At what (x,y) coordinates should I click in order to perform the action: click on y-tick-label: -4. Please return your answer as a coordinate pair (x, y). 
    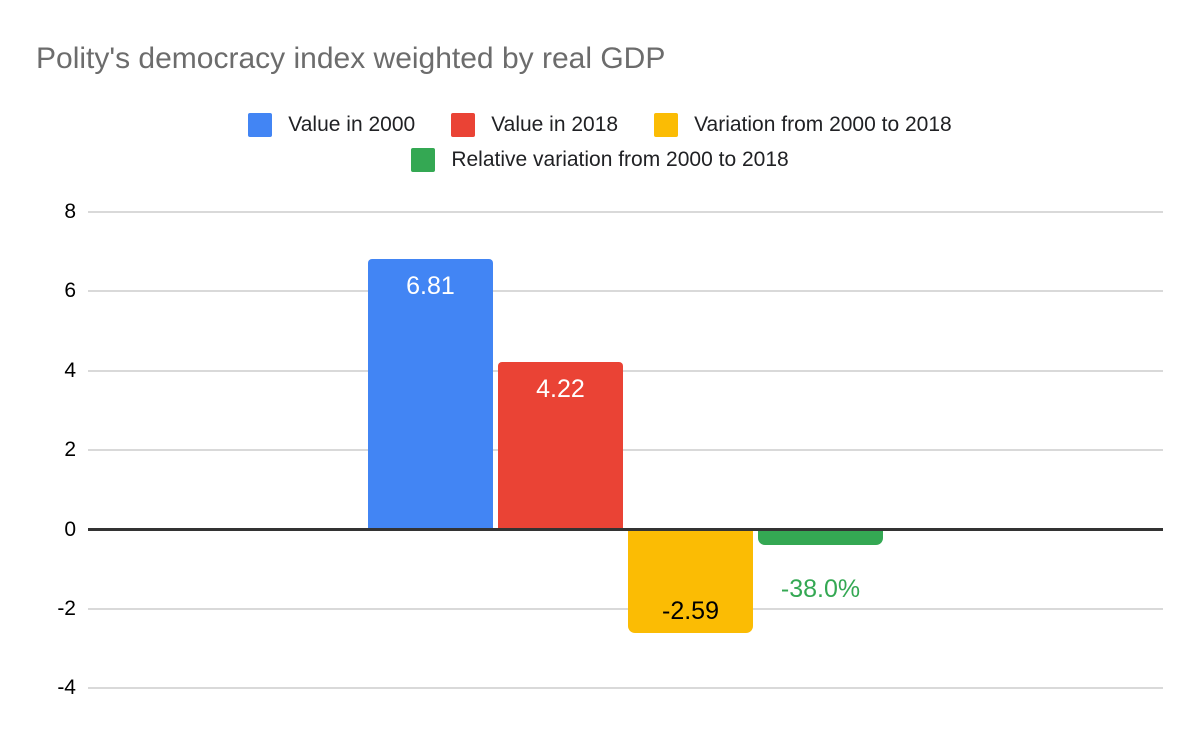
    Looking at the image, I should click on (66, 687).